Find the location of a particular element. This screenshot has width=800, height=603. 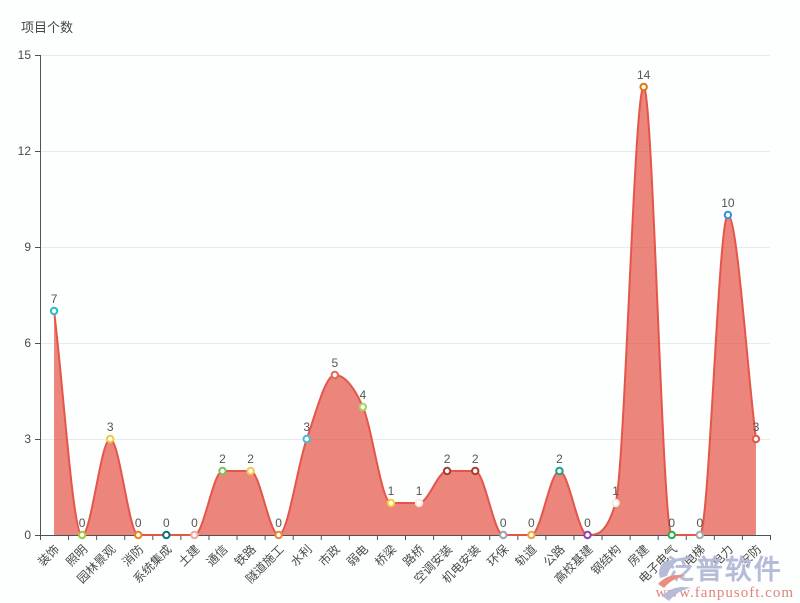

x-axis-label: 水利 is located at coordinates (301, 555).